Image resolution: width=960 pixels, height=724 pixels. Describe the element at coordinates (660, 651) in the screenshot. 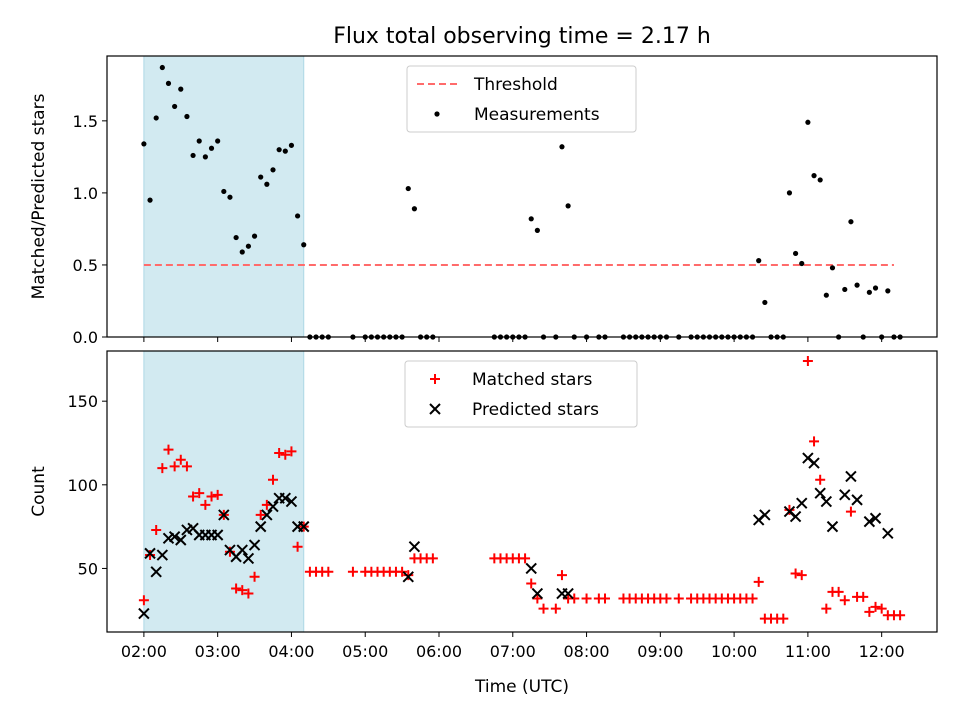

I see `x-tick-label: 09:00` at that location.